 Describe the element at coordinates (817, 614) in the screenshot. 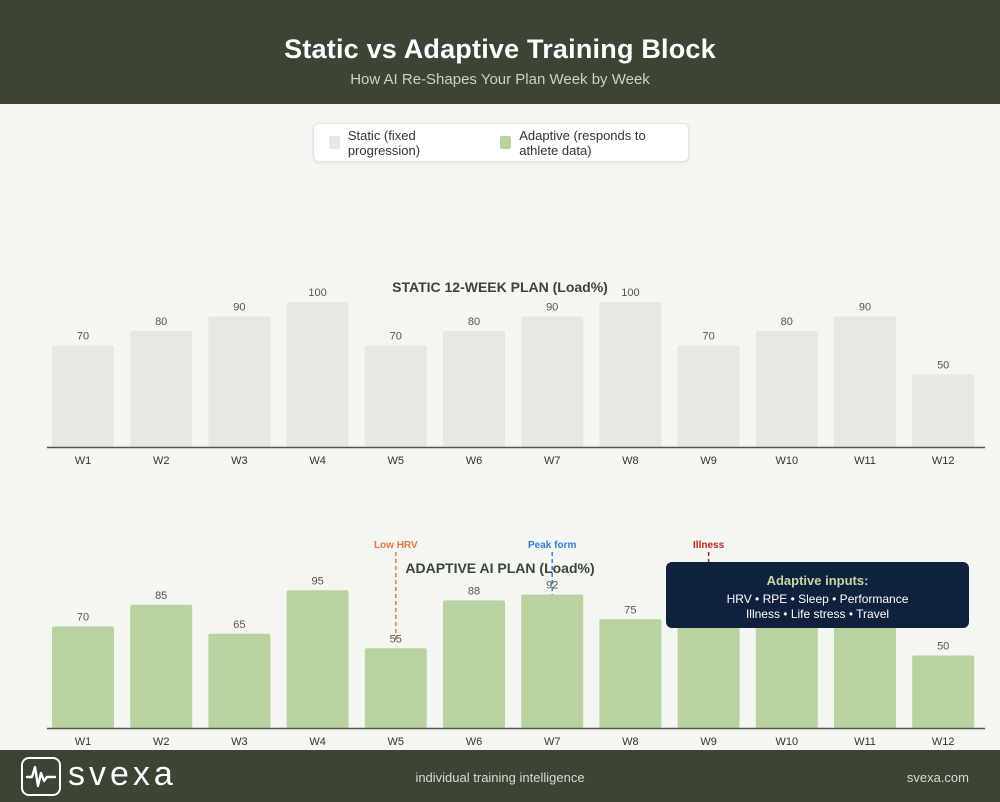

I see `adaptive-inputs-line-2: Illness • Life stress • Travel` at that location.